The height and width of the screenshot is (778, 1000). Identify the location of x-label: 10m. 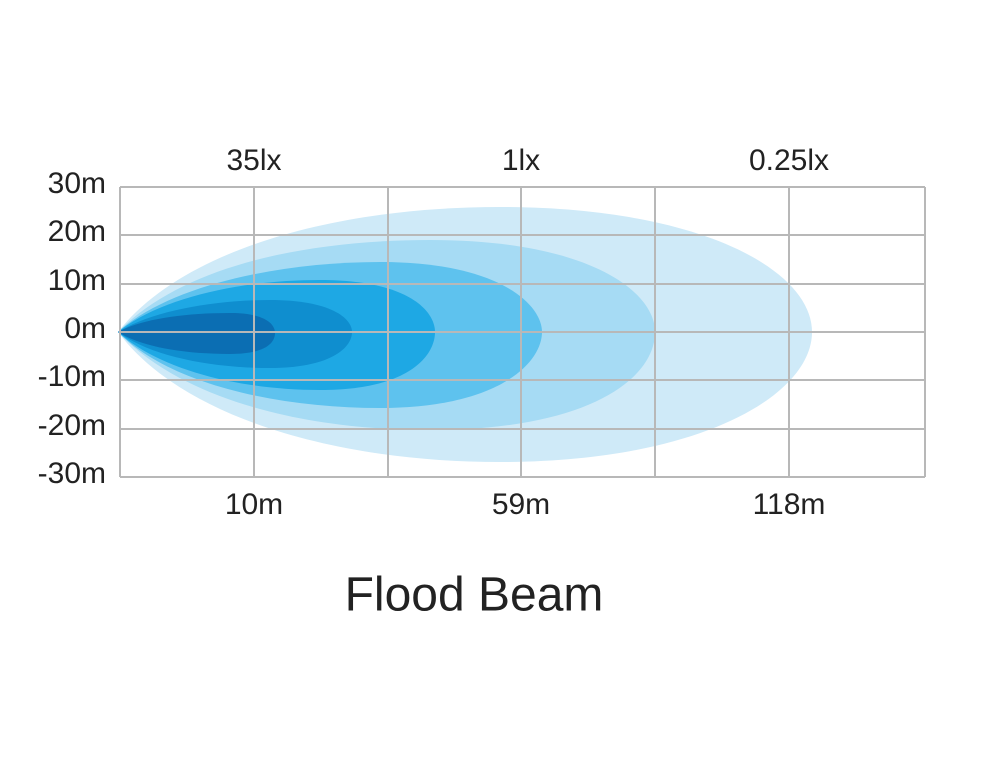
(254, 504).